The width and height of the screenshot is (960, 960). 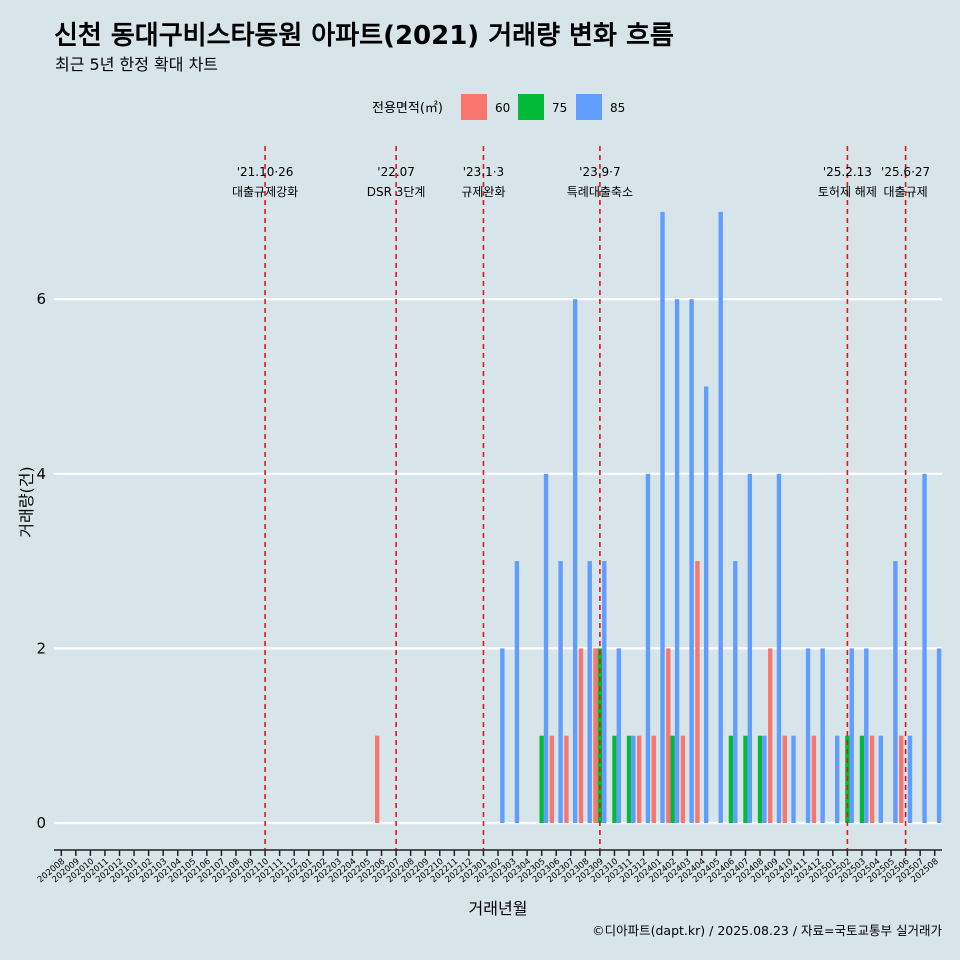 I want to click on y-tick-label: 0, so click(x=41, y=823).